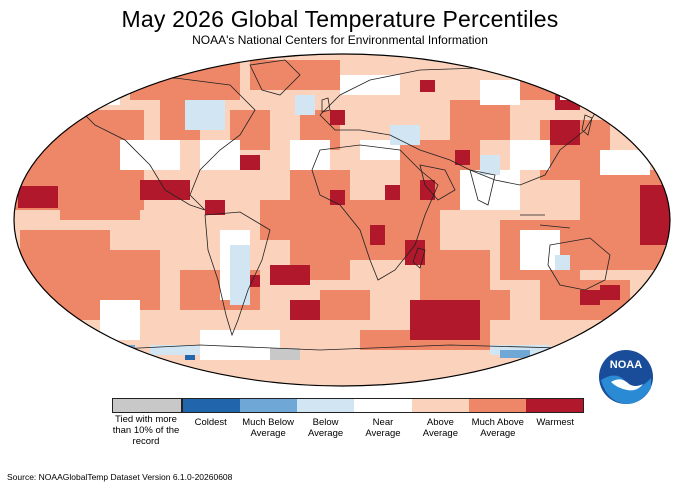 This screenshot has height=490, width=680. What do you see at coordinates (497, 405) in the screenshot?
I see `swatch-much-above-average` at bounding box center [497, 405].